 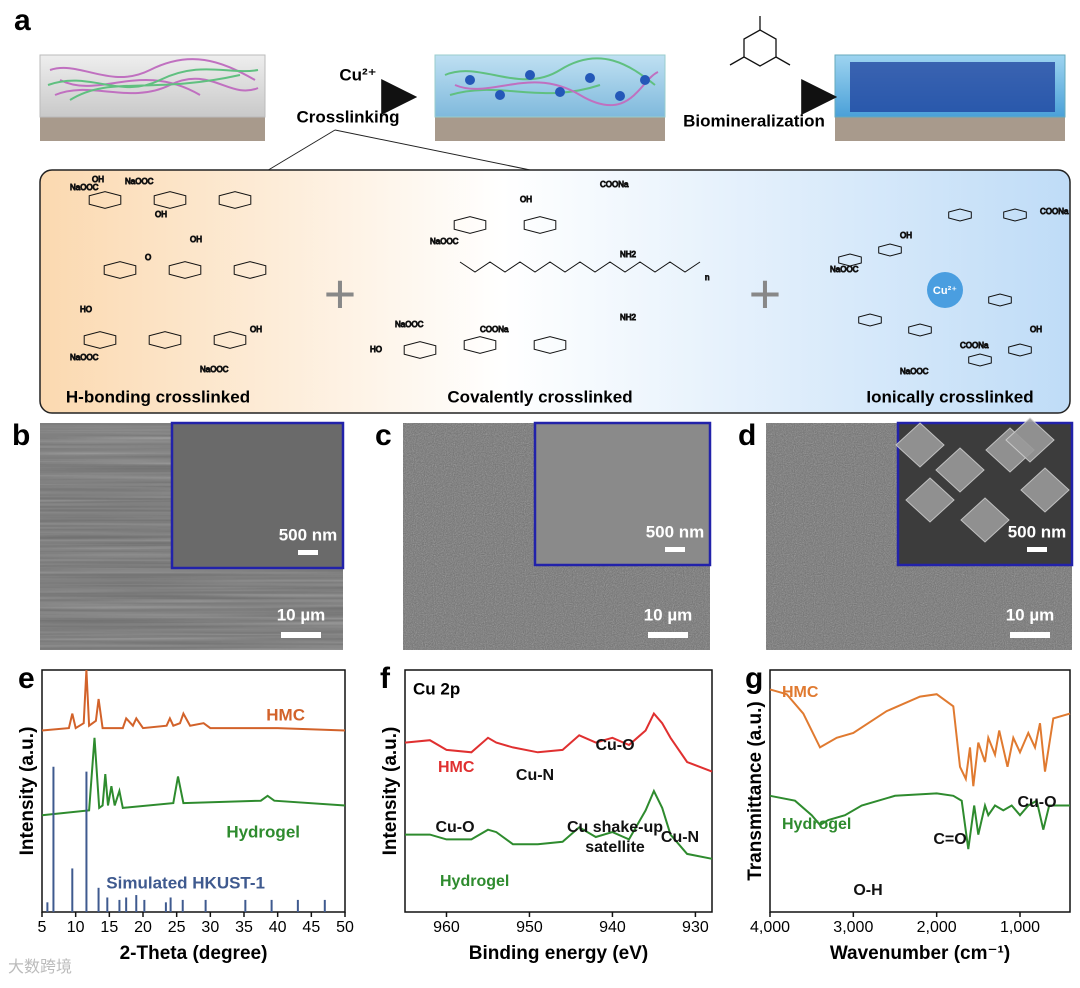 What do you see at coordinates (109, 927) in the screenshot?
I see `x-tick-label: 15` at bounding box center [109, 927].